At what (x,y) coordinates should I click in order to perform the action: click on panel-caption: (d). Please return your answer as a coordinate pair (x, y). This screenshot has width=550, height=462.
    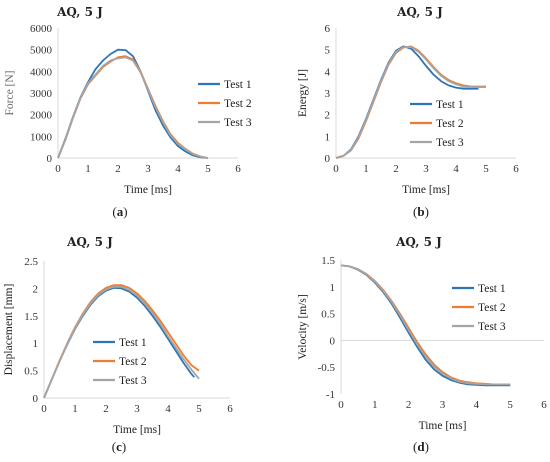
    Looking at the image, I should click on (421, 446).